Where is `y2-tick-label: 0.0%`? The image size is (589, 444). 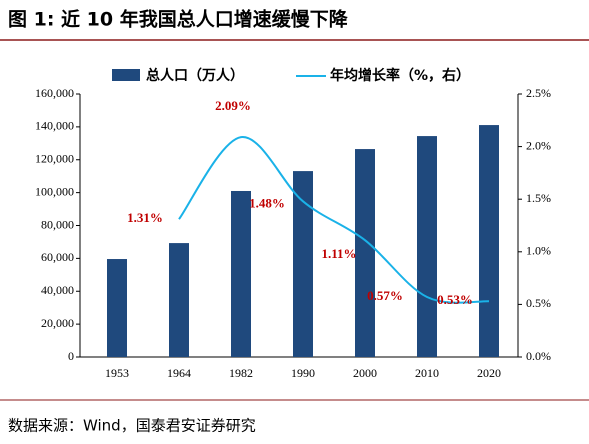 y2-tick-label: 0.0% is located at coordinates (538, 356).